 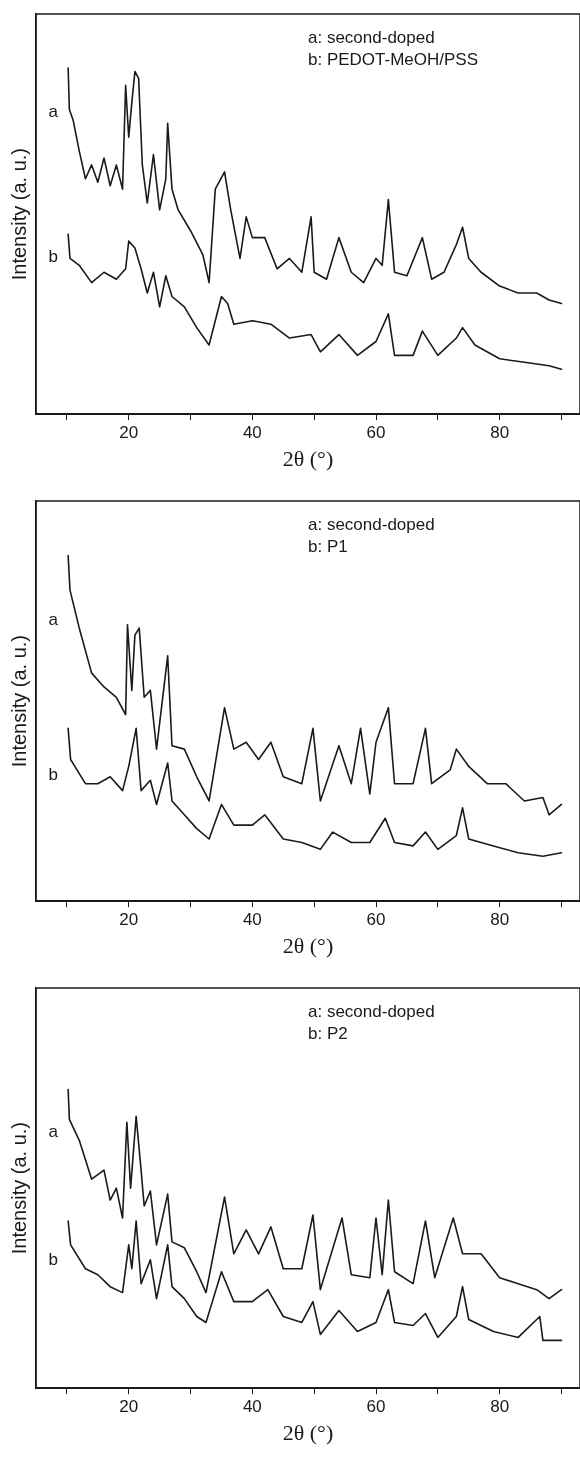 I want to click on annotation: b: P1, so click(x=328, y=546).